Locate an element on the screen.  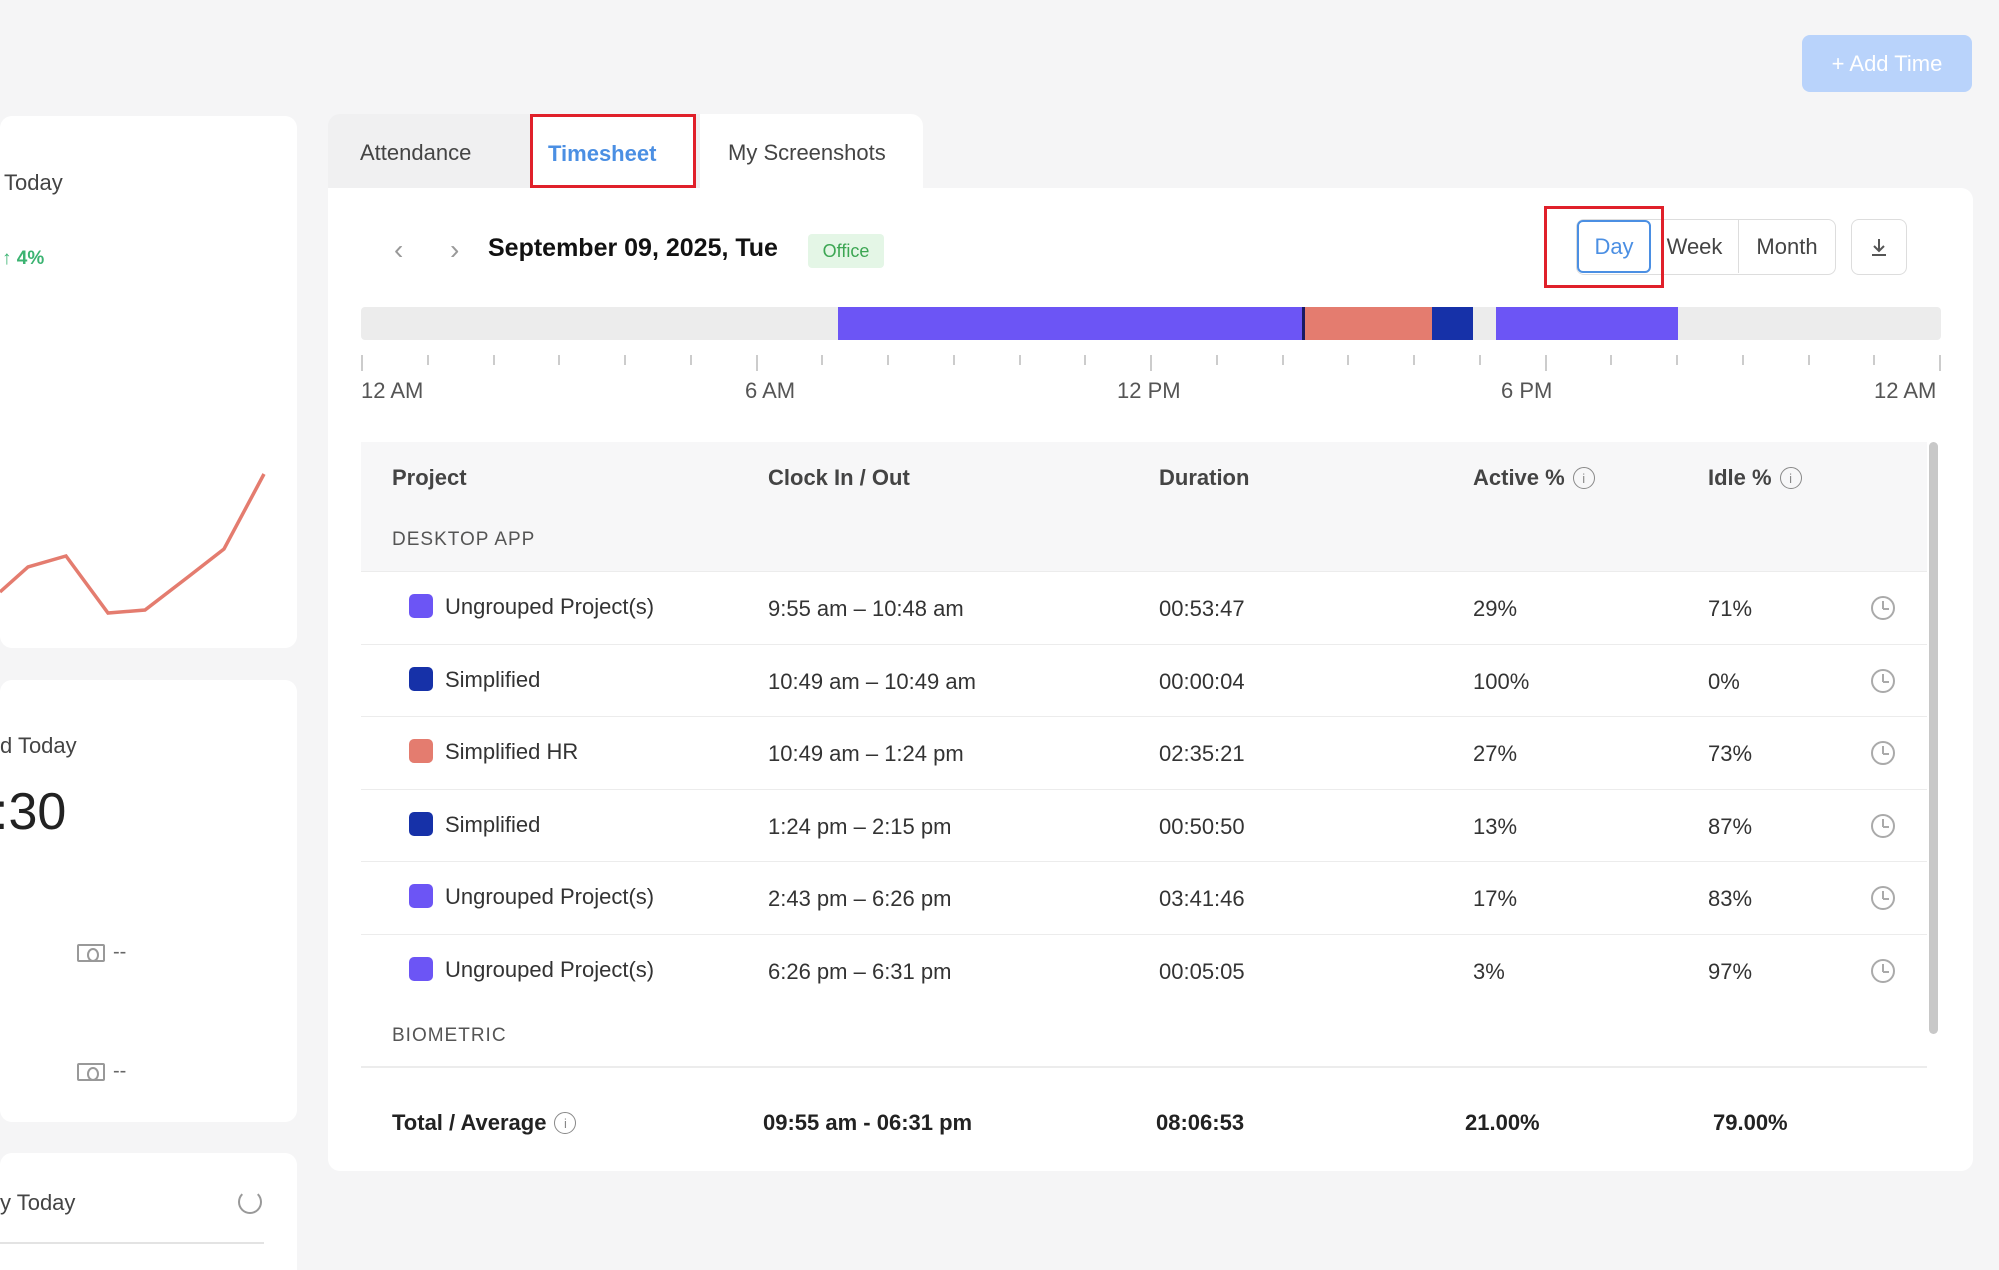
row-duration: 00:00:04 is located at coordinates (1202, 681).